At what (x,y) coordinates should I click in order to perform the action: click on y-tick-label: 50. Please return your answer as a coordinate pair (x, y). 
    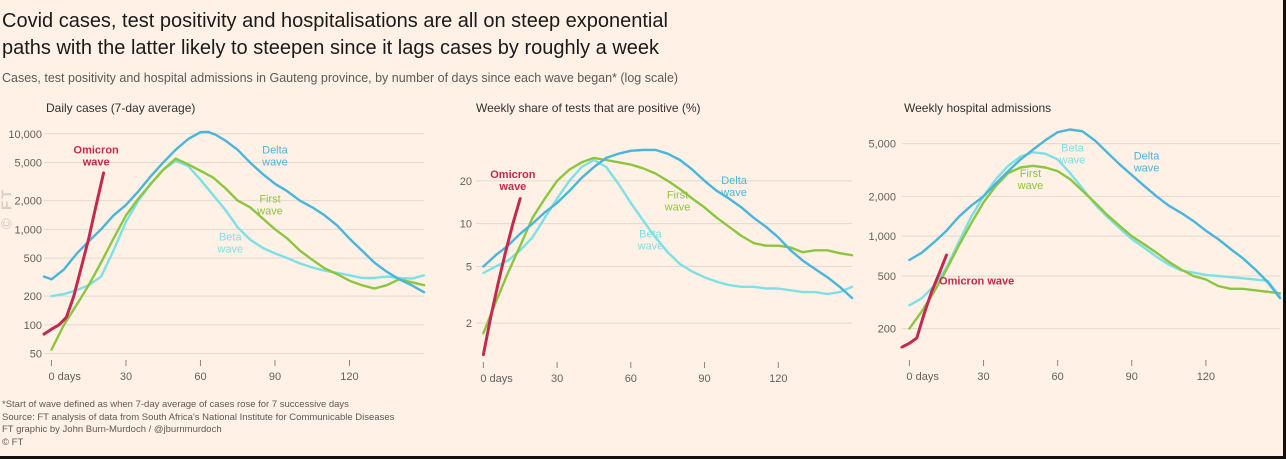
    Looking at the image, I should click on (36, 355).